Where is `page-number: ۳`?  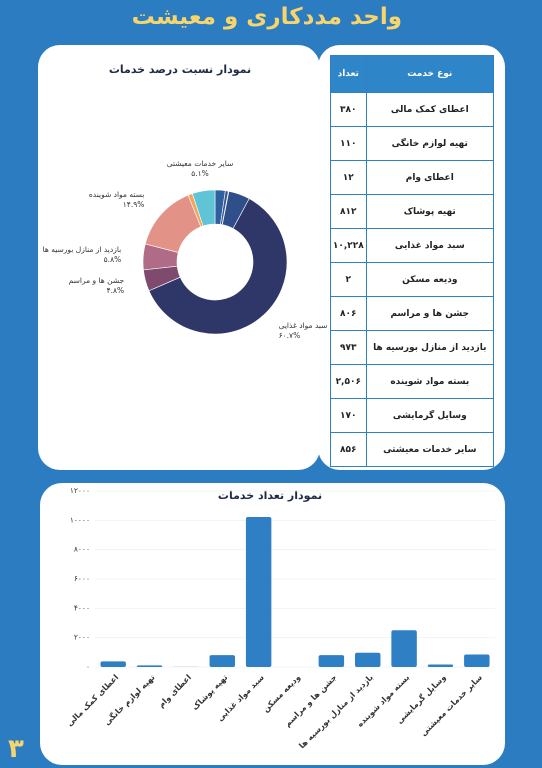
page-number: ۳ is located at coordinates (16, 749).